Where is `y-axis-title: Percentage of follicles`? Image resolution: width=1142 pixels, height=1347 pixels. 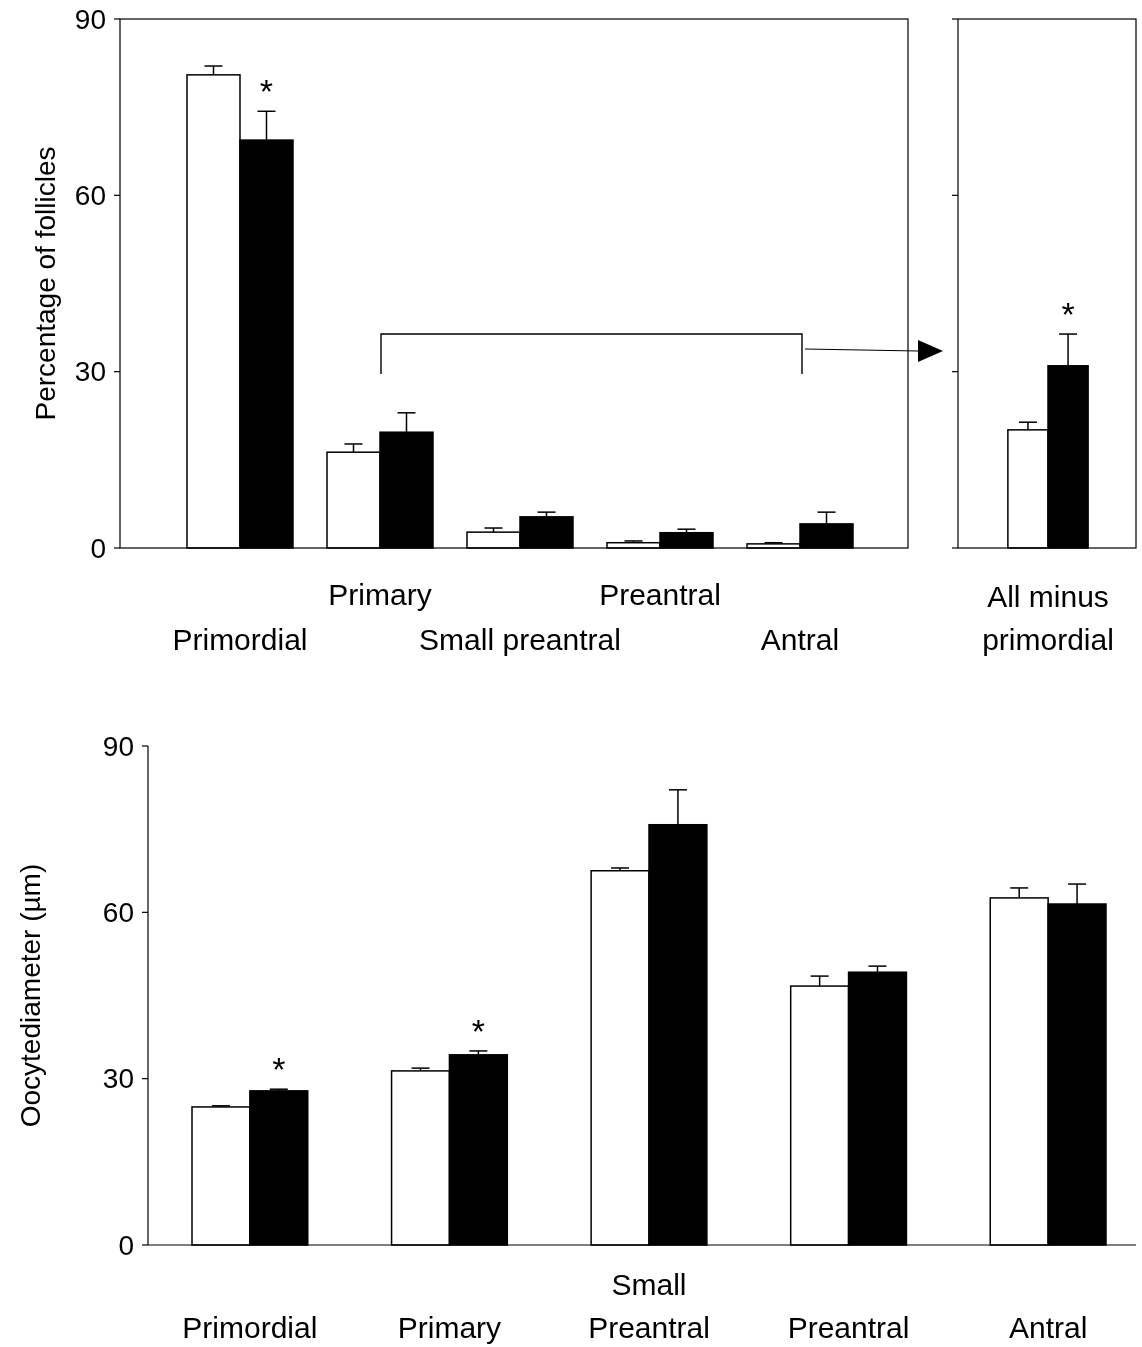 y-axis-title: Percentage of follicles is located at coordinates (45, 283).